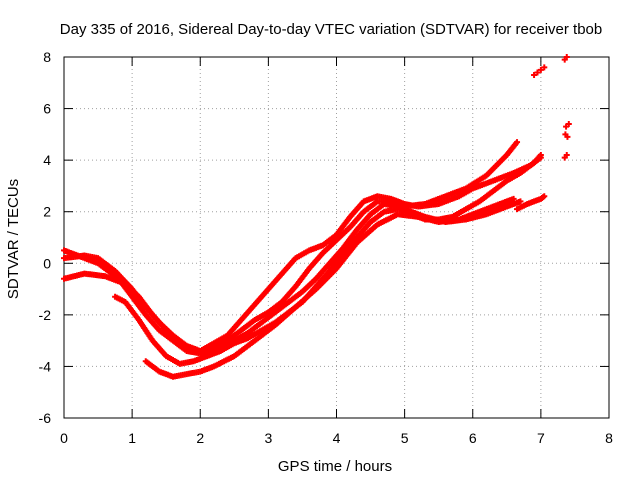  What do you see at coordinates (47, 57) in the screenshot?
I see `y-tick-label: 8` at bounding box center [47, 57].